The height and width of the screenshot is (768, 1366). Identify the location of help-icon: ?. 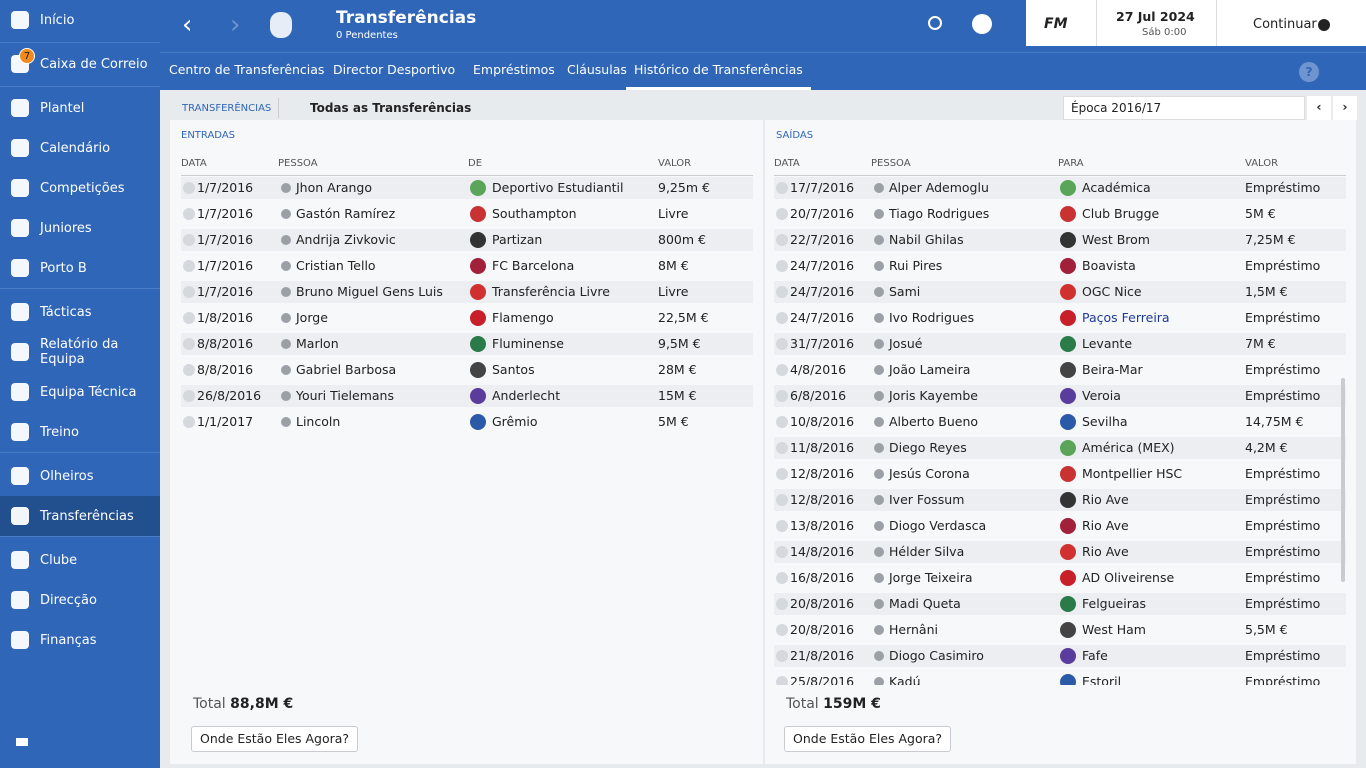
(1309, 72).